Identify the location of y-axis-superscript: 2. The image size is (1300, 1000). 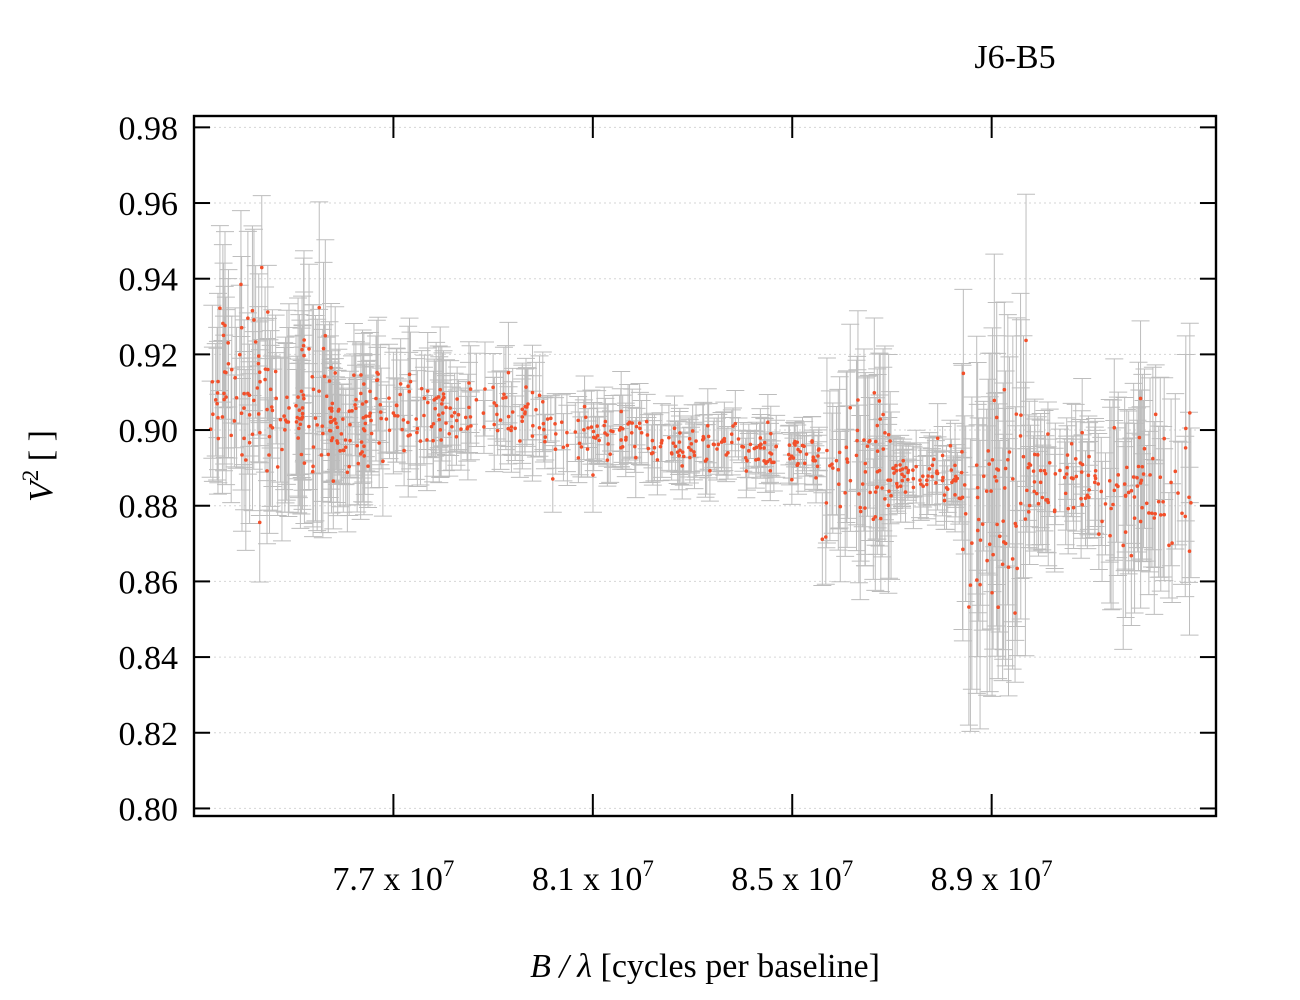
(30, 476).